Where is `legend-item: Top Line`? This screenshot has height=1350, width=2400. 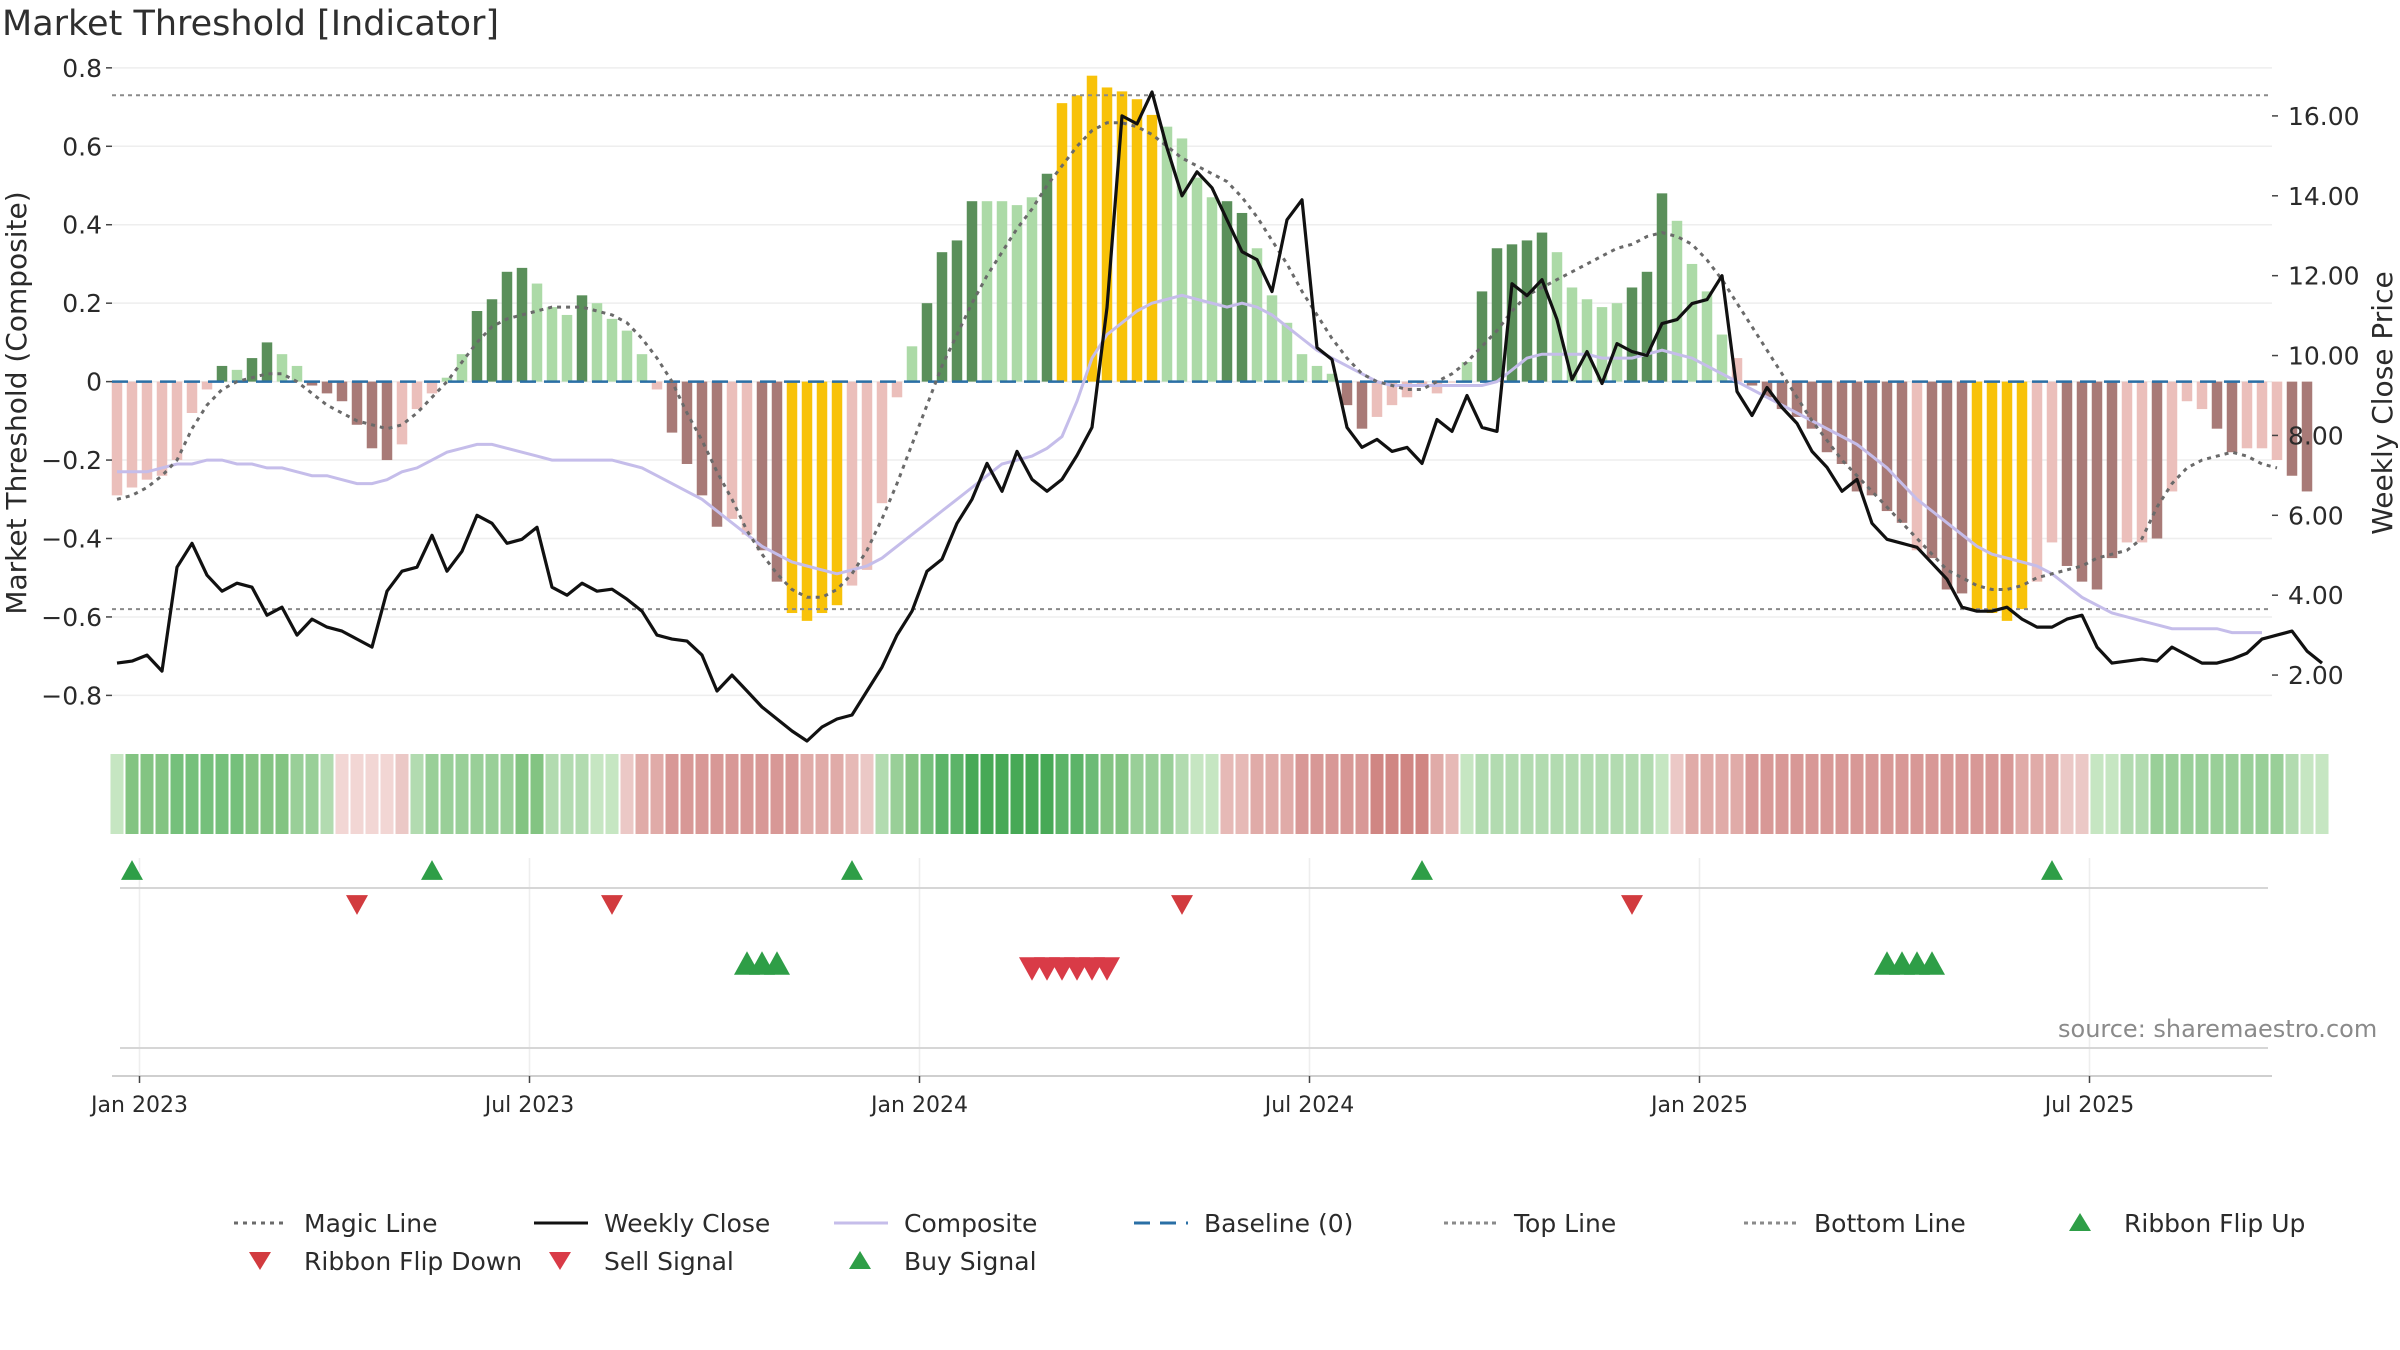
legend-item: Top Line is located at coordinates (1528, 1223).